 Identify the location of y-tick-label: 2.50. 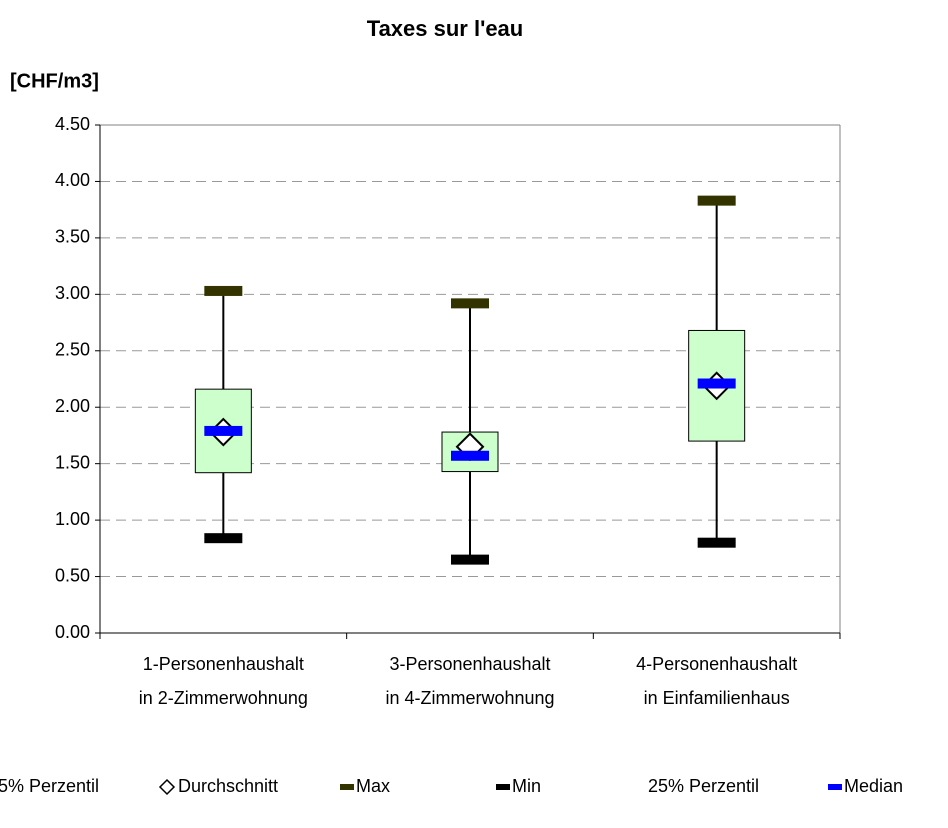
(72, 350).